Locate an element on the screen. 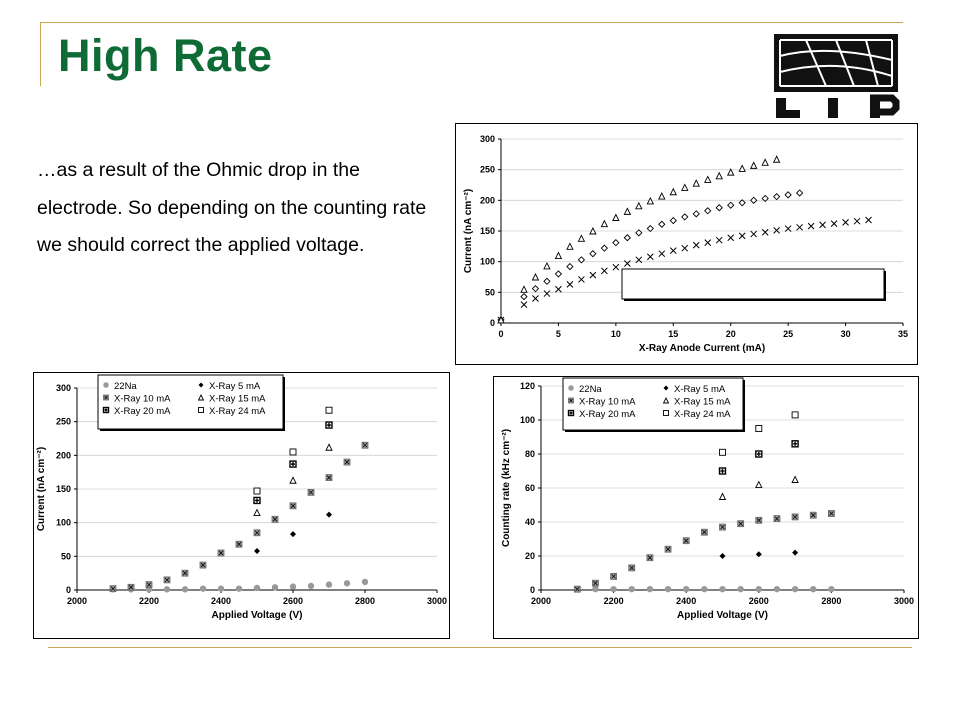 The width and height of the screenshot is (960, 720). x-axis-label: Applied Voltage (V) is located at coordinates (257, 615).